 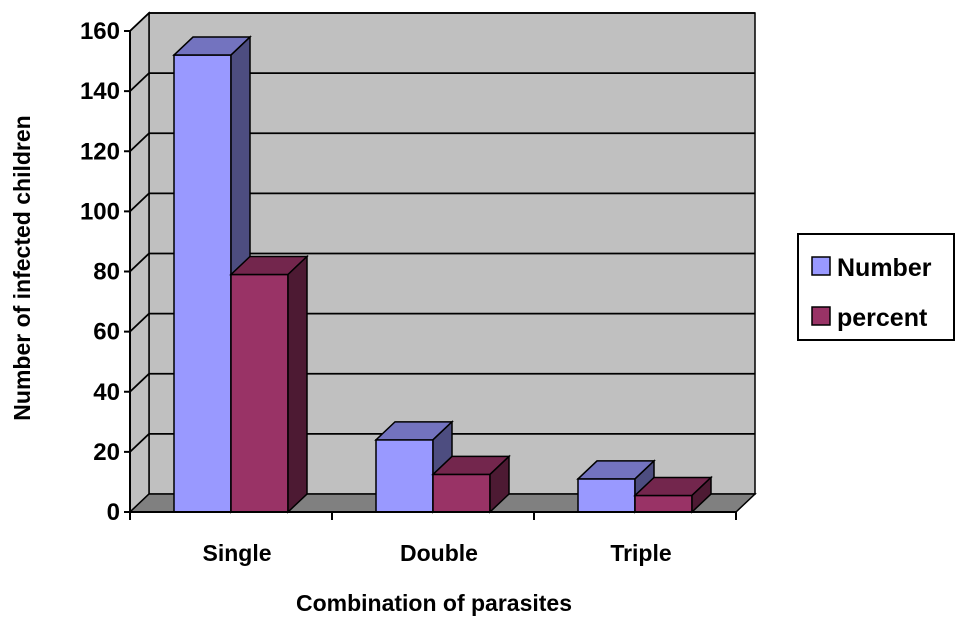 What do you see at coordinates (106, 392) in the screenshot?
I see `y-tick-label: 40` at bounding box center [106, 392].